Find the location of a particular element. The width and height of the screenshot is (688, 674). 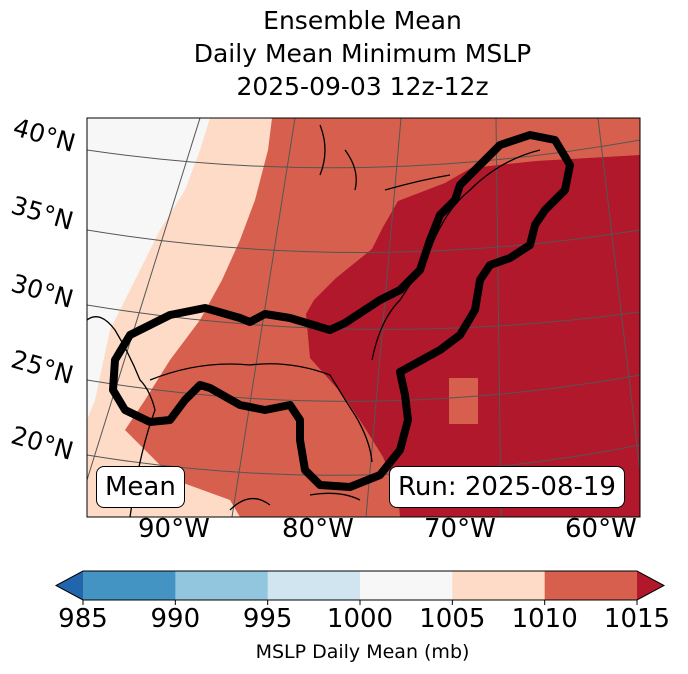

colorbar-tick-label: 990 is located at coordinates (175, 619).